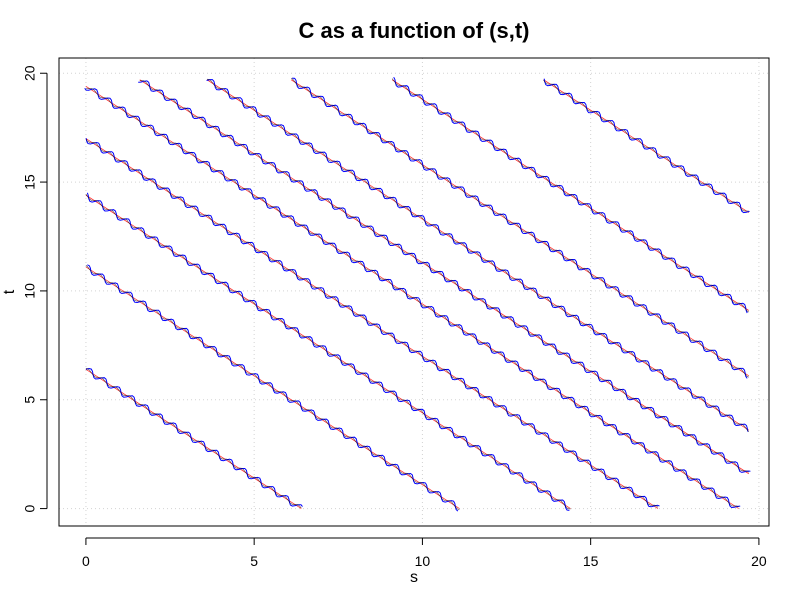  I want to click on y-tick-label: 0, so click(30, 508).